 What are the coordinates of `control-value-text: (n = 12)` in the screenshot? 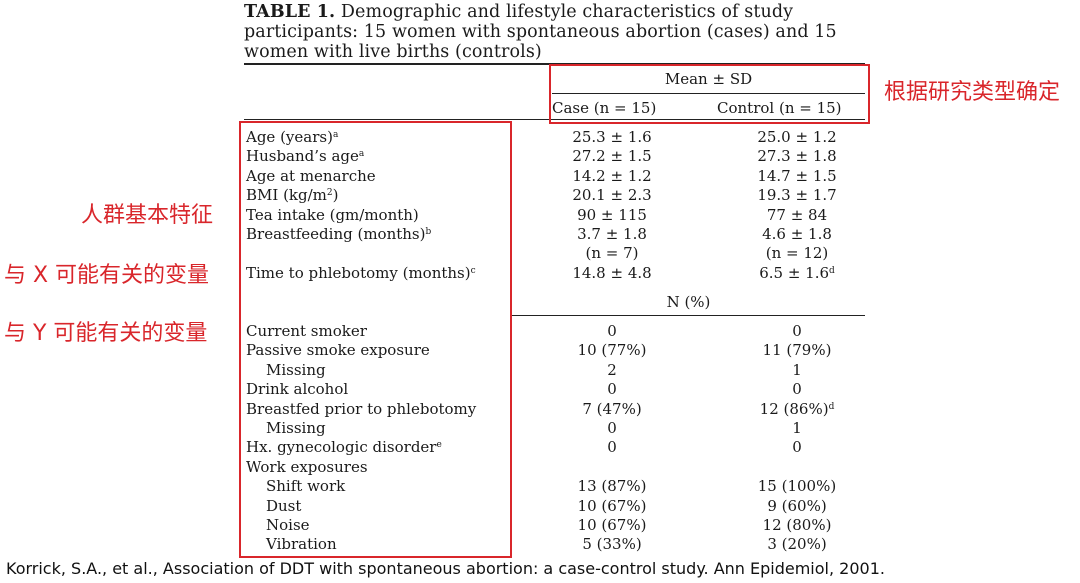 It's located at (797, 253).